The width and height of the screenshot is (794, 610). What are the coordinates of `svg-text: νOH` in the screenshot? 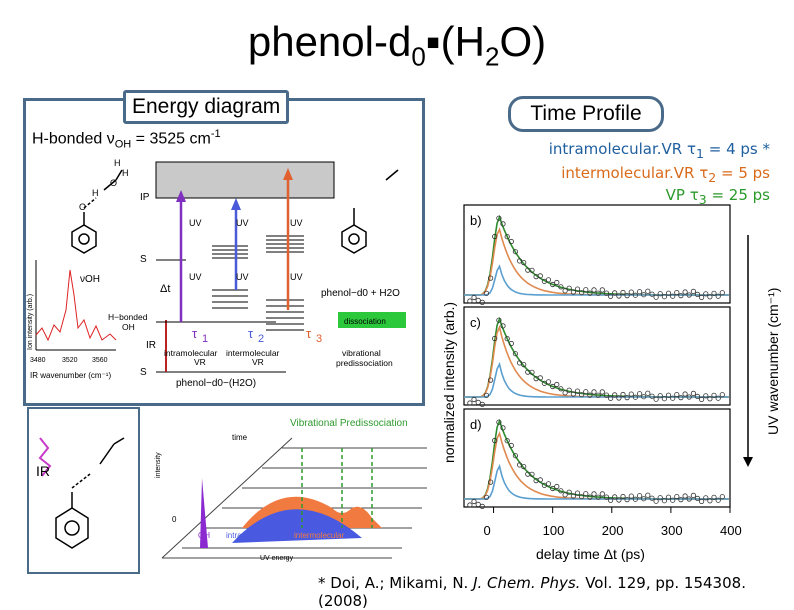 It's located at (90, 279).